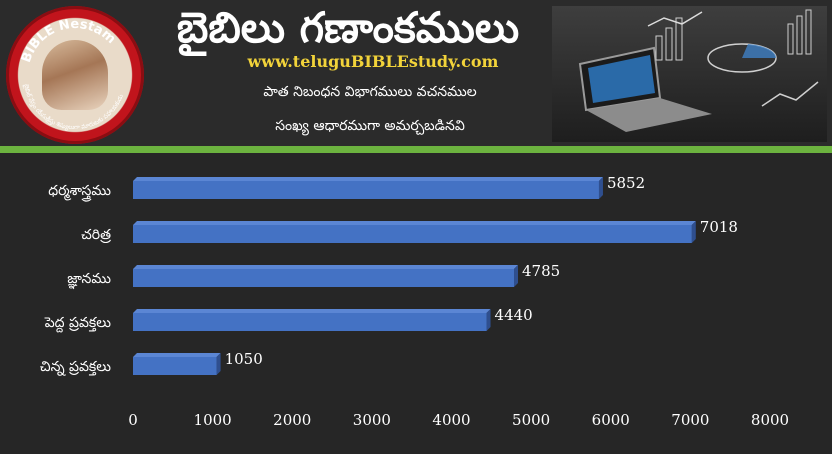 The image size is (832, 454). Describe the element at coordinates (514, 315) in the screenshot. I see `value-label: 4440` at that location.